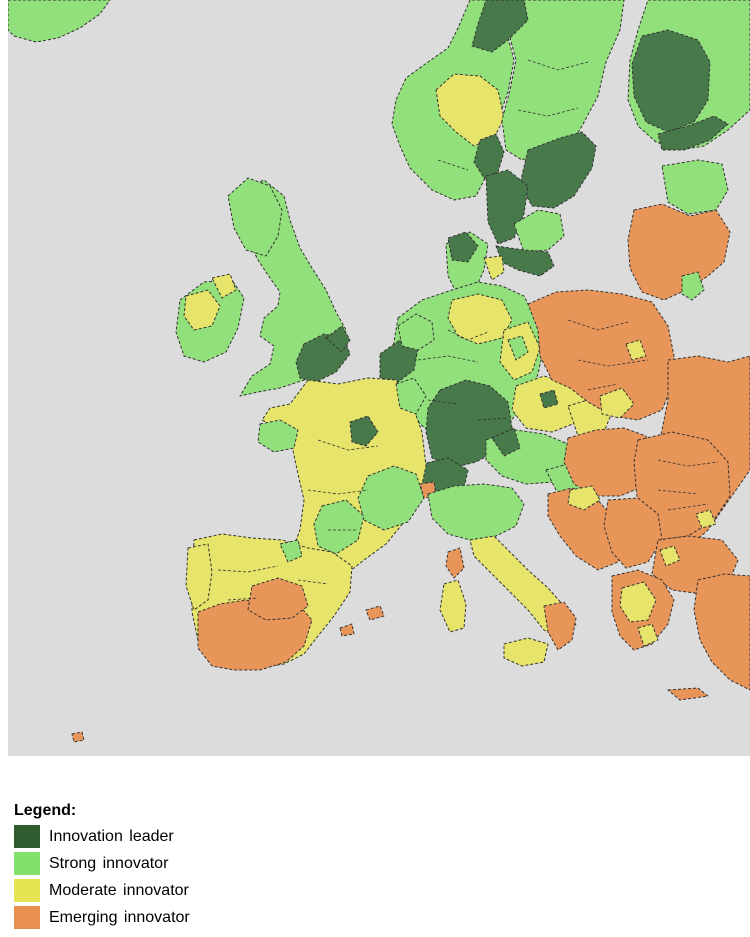 The width and height of the screenshot is (750, 937). Describe the element at coordinates (609, 462) in the screenshot. I see `region-hungary` at that location.